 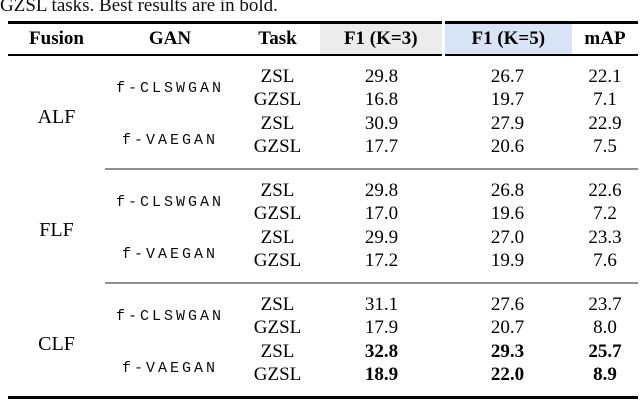 What do you see at coordinates (605, 185) in the screenshot?
I see `map-value: 22.6` at bounding box center [605, 185].